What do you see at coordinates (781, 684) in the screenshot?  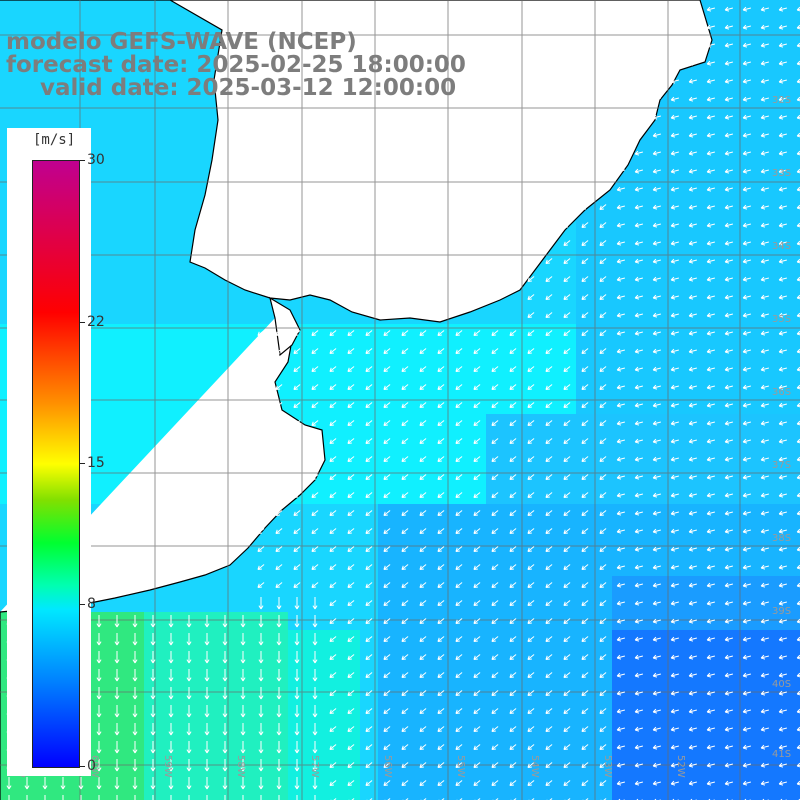 I see `latitude-label: 40S` at bounding box center [781, 684].